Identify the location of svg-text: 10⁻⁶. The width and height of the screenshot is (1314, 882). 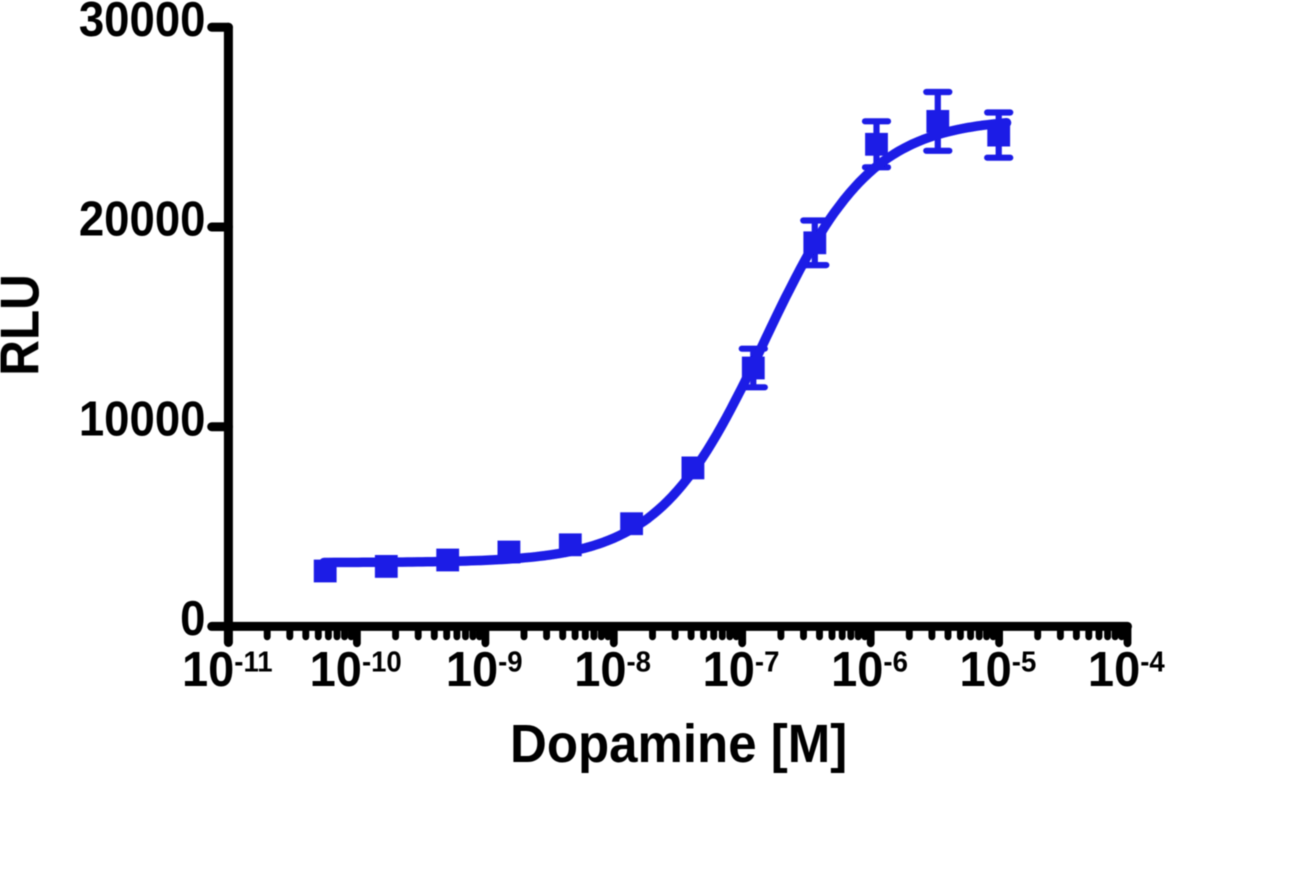
(869, 669).